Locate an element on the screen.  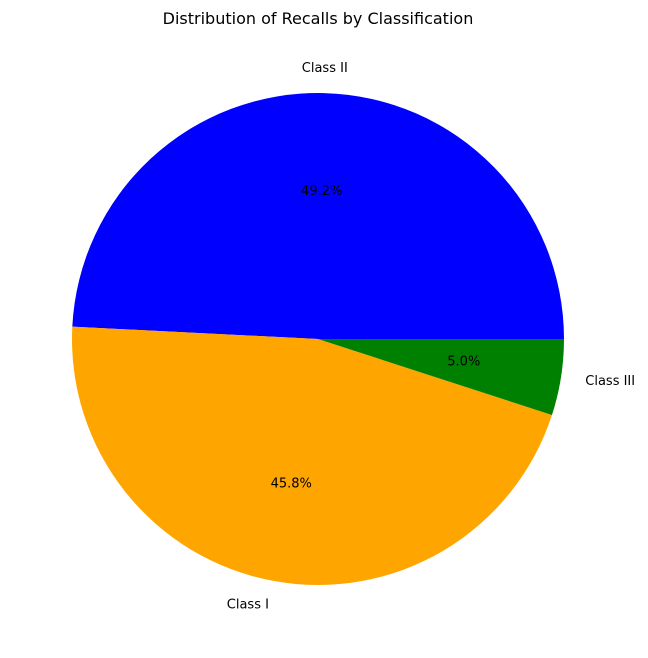
slice-percent-class-iii: 5.0% is located at coordinates (463, 362).